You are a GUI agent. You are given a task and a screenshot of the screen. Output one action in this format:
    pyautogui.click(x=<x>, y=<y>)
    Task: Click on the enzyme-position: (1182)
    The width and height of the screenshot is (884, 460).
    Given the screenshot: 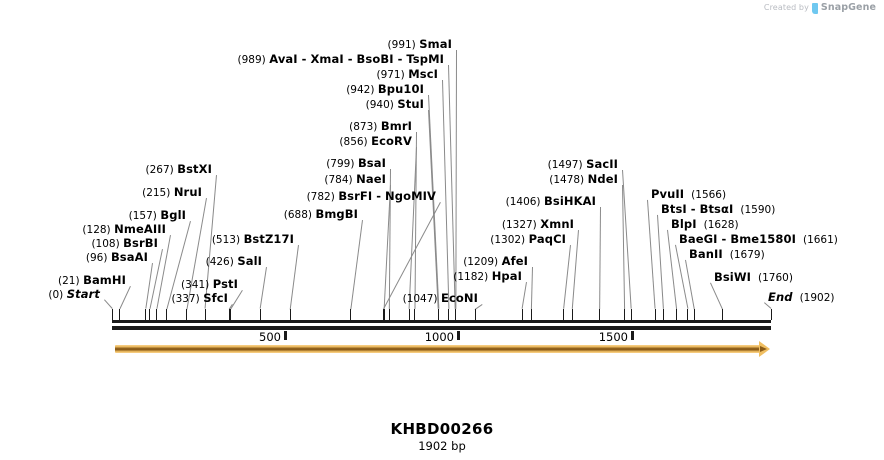 What is the action you would take?
    pyautogui.click(x=471, y=277)
    